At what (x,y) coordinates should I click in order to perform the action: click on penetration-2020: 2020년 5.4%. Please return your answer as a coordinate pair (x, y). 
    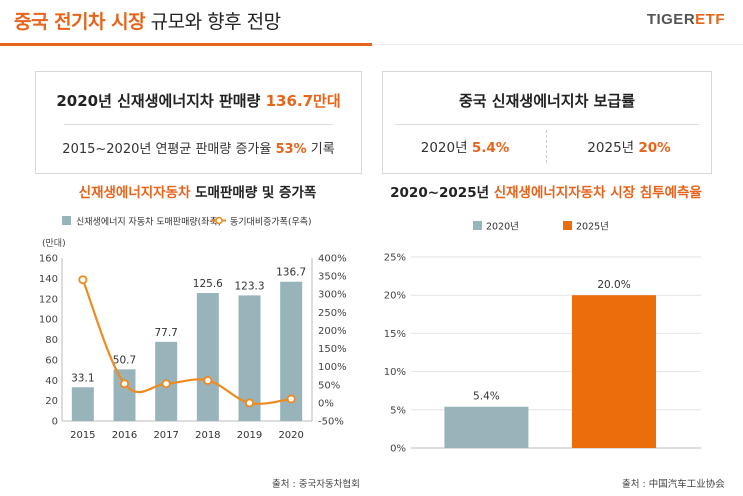
    Looking at the image, I should click on (465, 146).